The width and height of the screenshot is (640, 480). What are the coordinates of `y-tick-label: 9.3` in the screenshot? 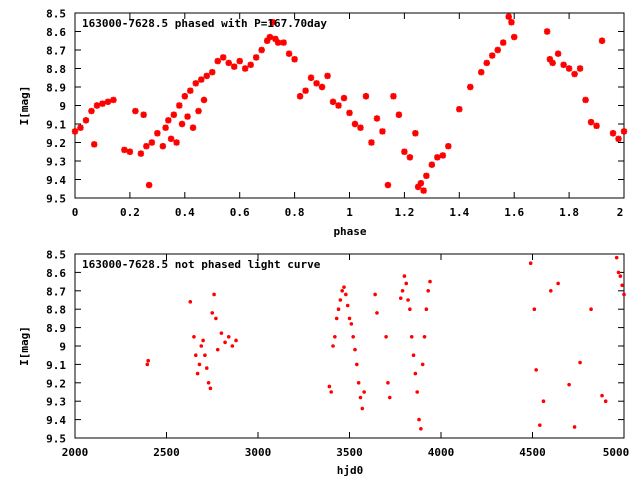 It's located at (56, 162).